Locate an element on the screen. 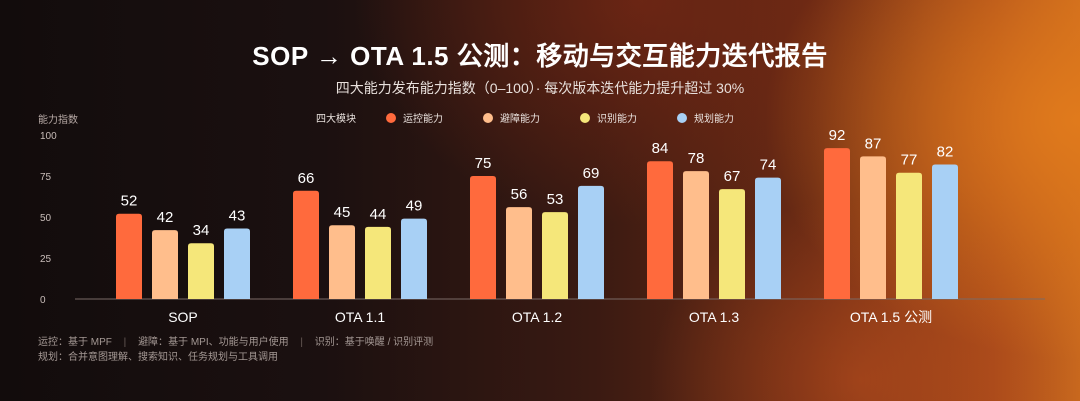 The height and width of the screenshot is (401, 1080). legend-title: 四大模块 is located at coordinates (336, 119).